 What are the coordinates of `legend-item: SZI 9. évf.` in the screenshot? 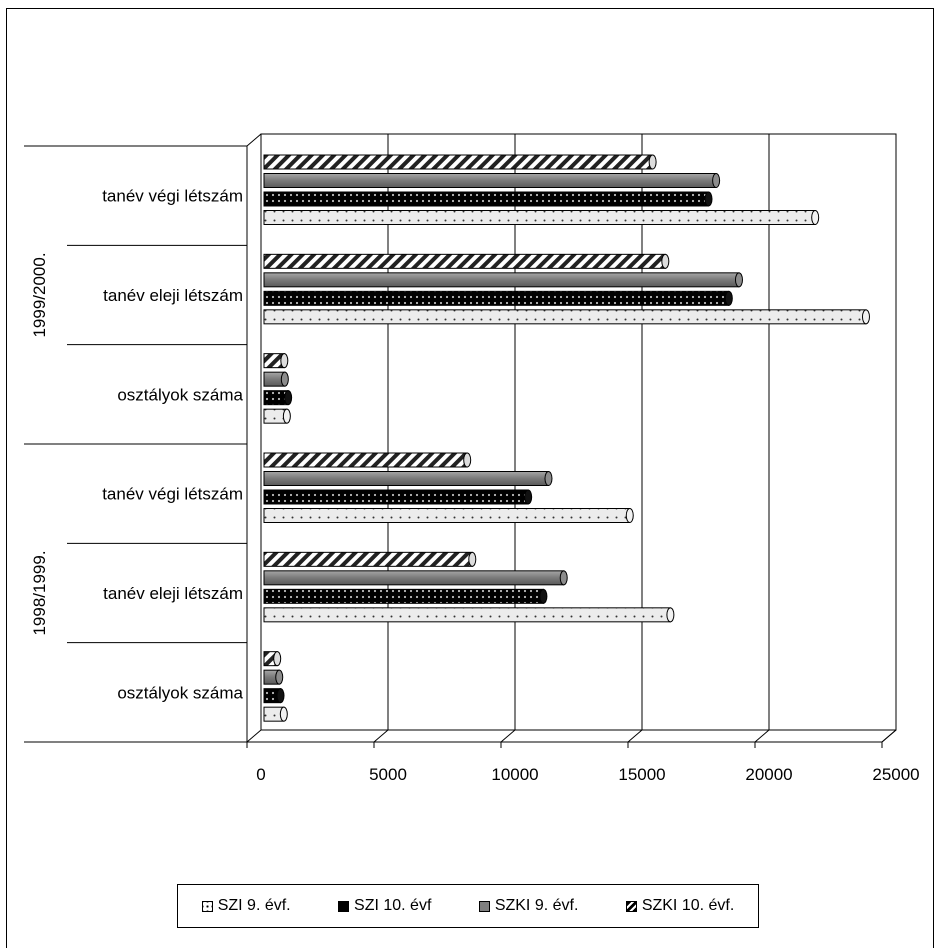 It's located at (246, 906).